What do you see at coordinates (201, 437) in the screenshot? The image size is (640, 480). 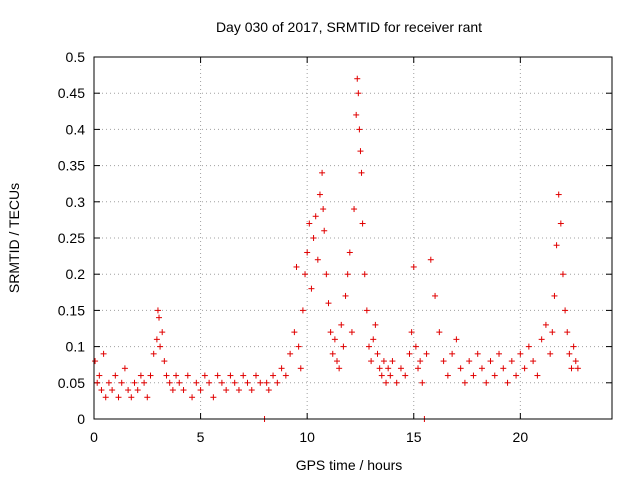 I see `x-tick-label: 5` at bounding box center [201, 437].